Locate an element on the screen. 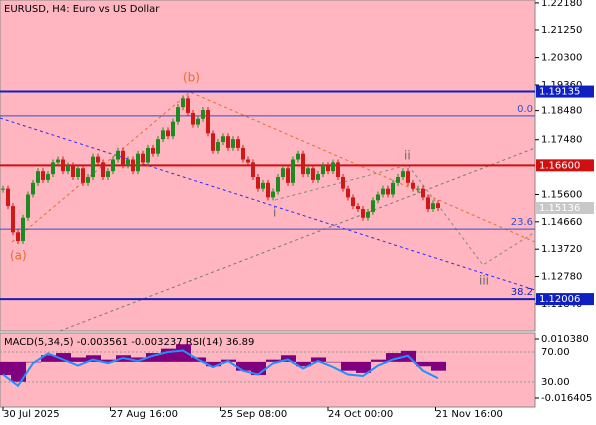 The height and width of the screenshot is (425, 596). x-tick-label: 21 Nov 16:00 is located at coordinates (469, 414).